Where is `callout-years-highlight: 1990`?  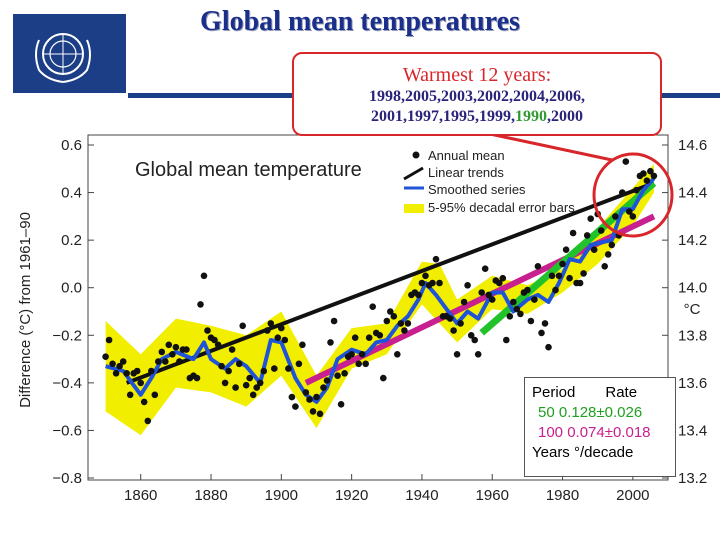
callout-years-highlight: 1990 is located at coordinates (531, 116).